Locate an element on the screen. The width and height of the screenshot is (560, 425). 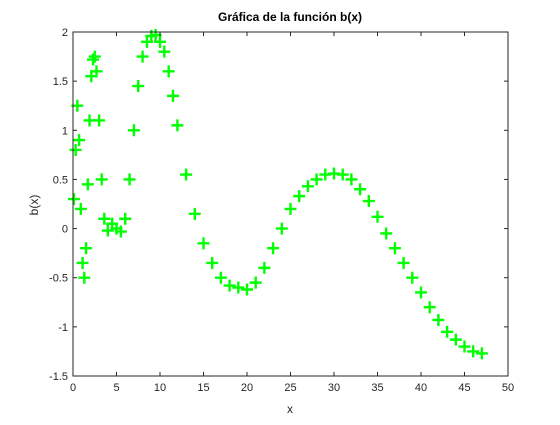
x-tick-label: 5 is located at coordinates (116, 388).